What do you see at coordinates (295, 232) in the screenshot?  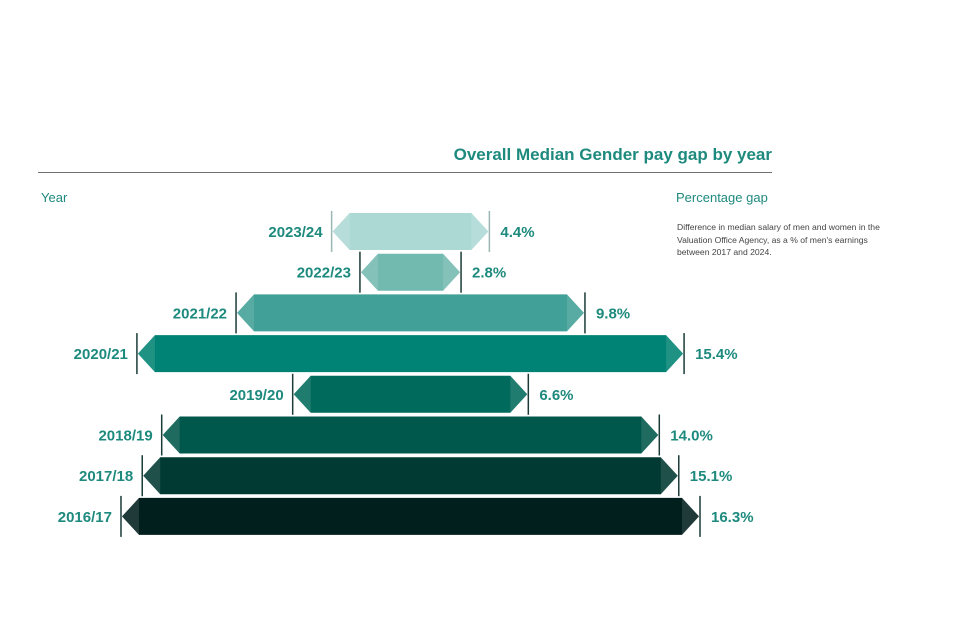 I see `year-label-2023-24: 2023/24` at bounding box center [295, 232].